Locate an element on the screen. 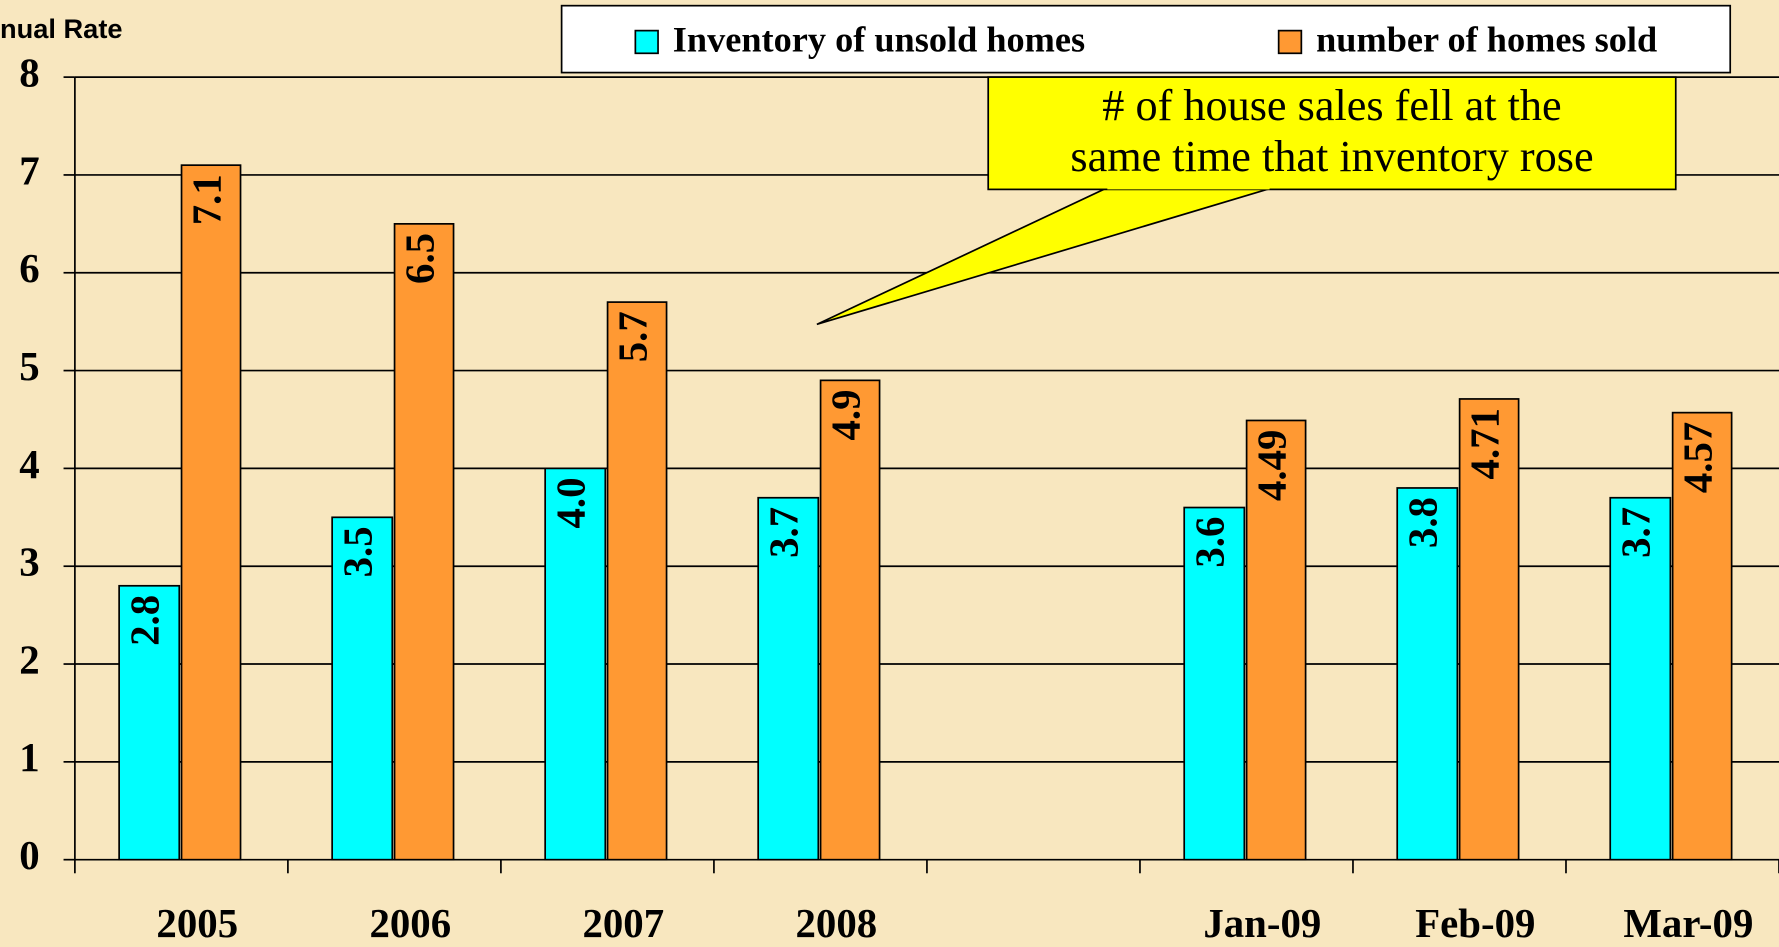  y-axis-label: nual Rate is located at coordinates (61, 28).